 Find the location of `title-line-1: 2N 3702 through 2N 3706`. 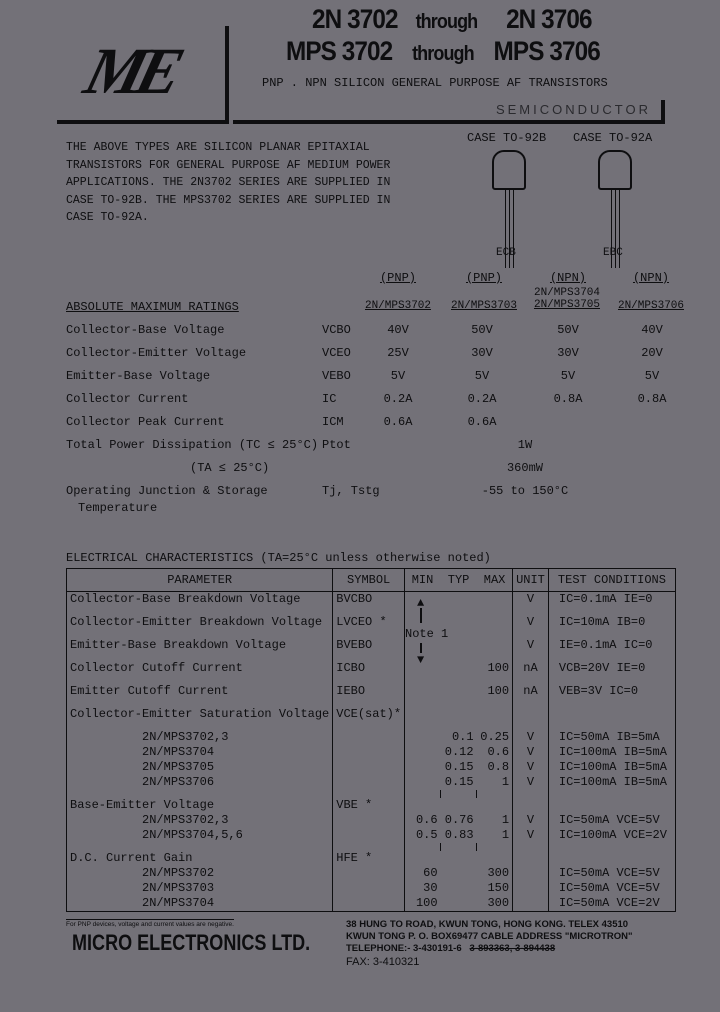

title-line-1: 2N 3702 through 2N 3706 is located at coordinates (452, 19).